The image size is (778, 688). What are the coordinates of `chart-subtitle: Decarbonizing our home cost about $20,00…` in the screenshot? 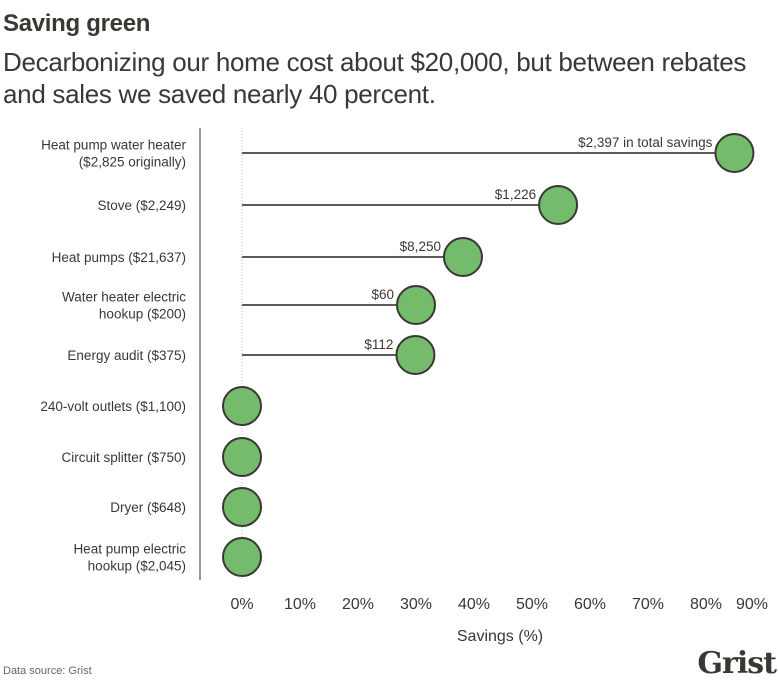 It's located at (375, 78).